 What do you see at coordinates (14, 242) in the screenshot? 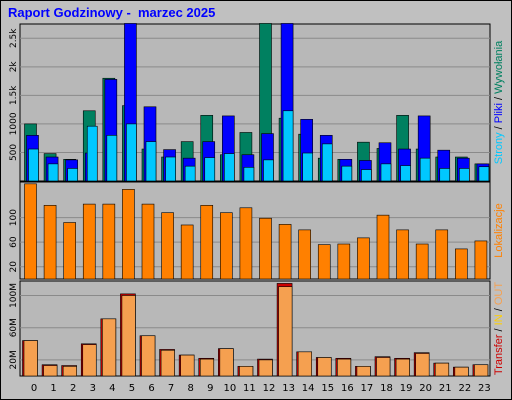
I see `visits-tick-label: 60` at bounding box center [14, 242].